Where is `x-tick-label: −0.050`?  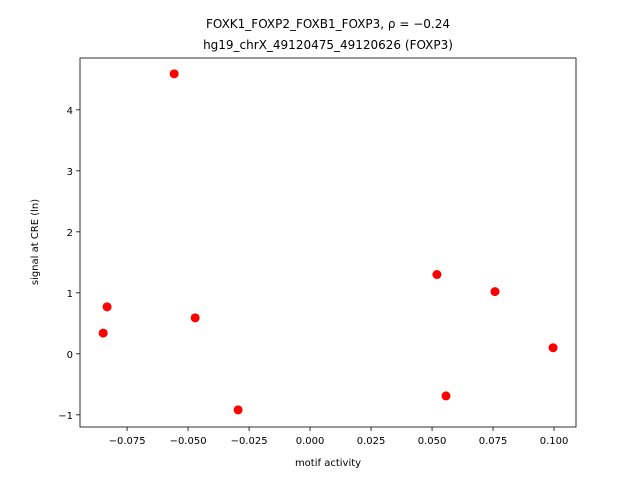 x-tick-label: −0.050 is located at coordinates (188, 441).